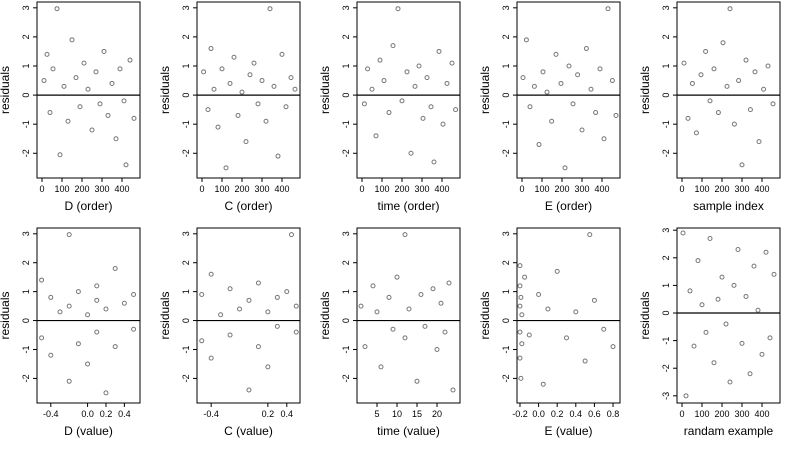  Describe the element at coordinates (268, 414) in the screenshot. I see `x-tick-label: 0.2` at that location.